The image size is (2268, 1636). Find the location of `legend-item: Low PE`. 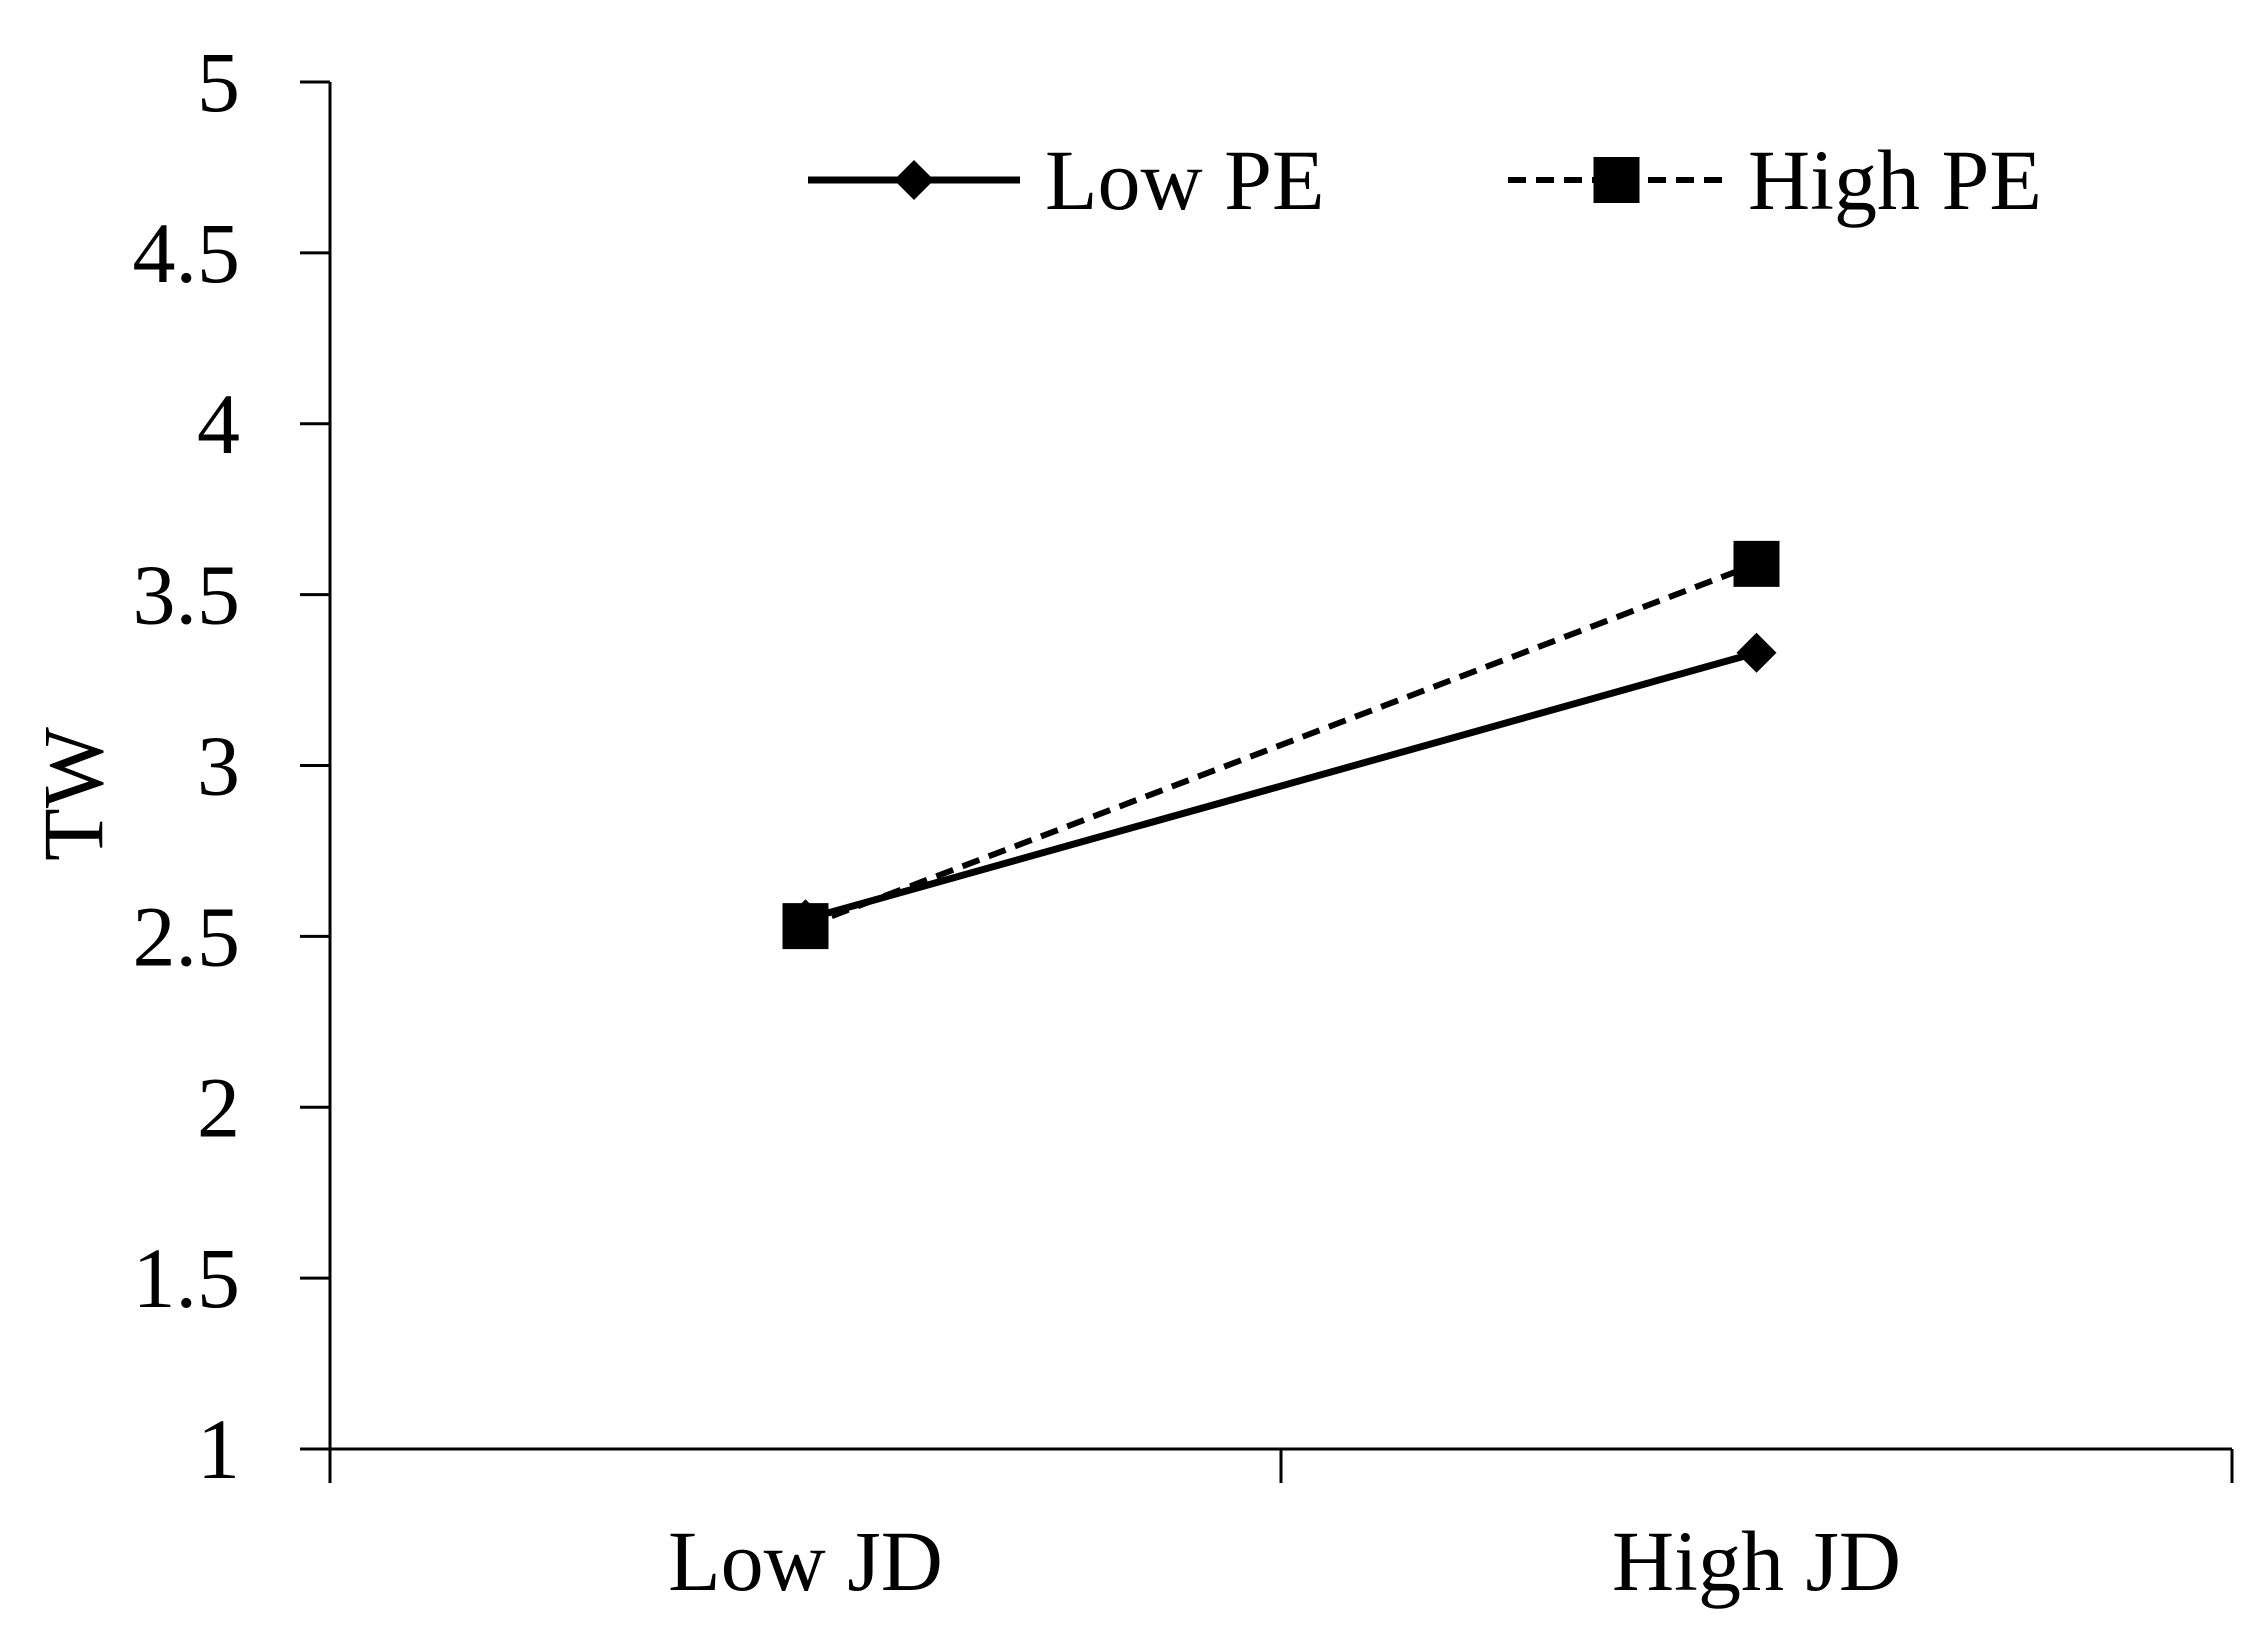

legend-item: Low PE is located at coordinates (1066, 180).